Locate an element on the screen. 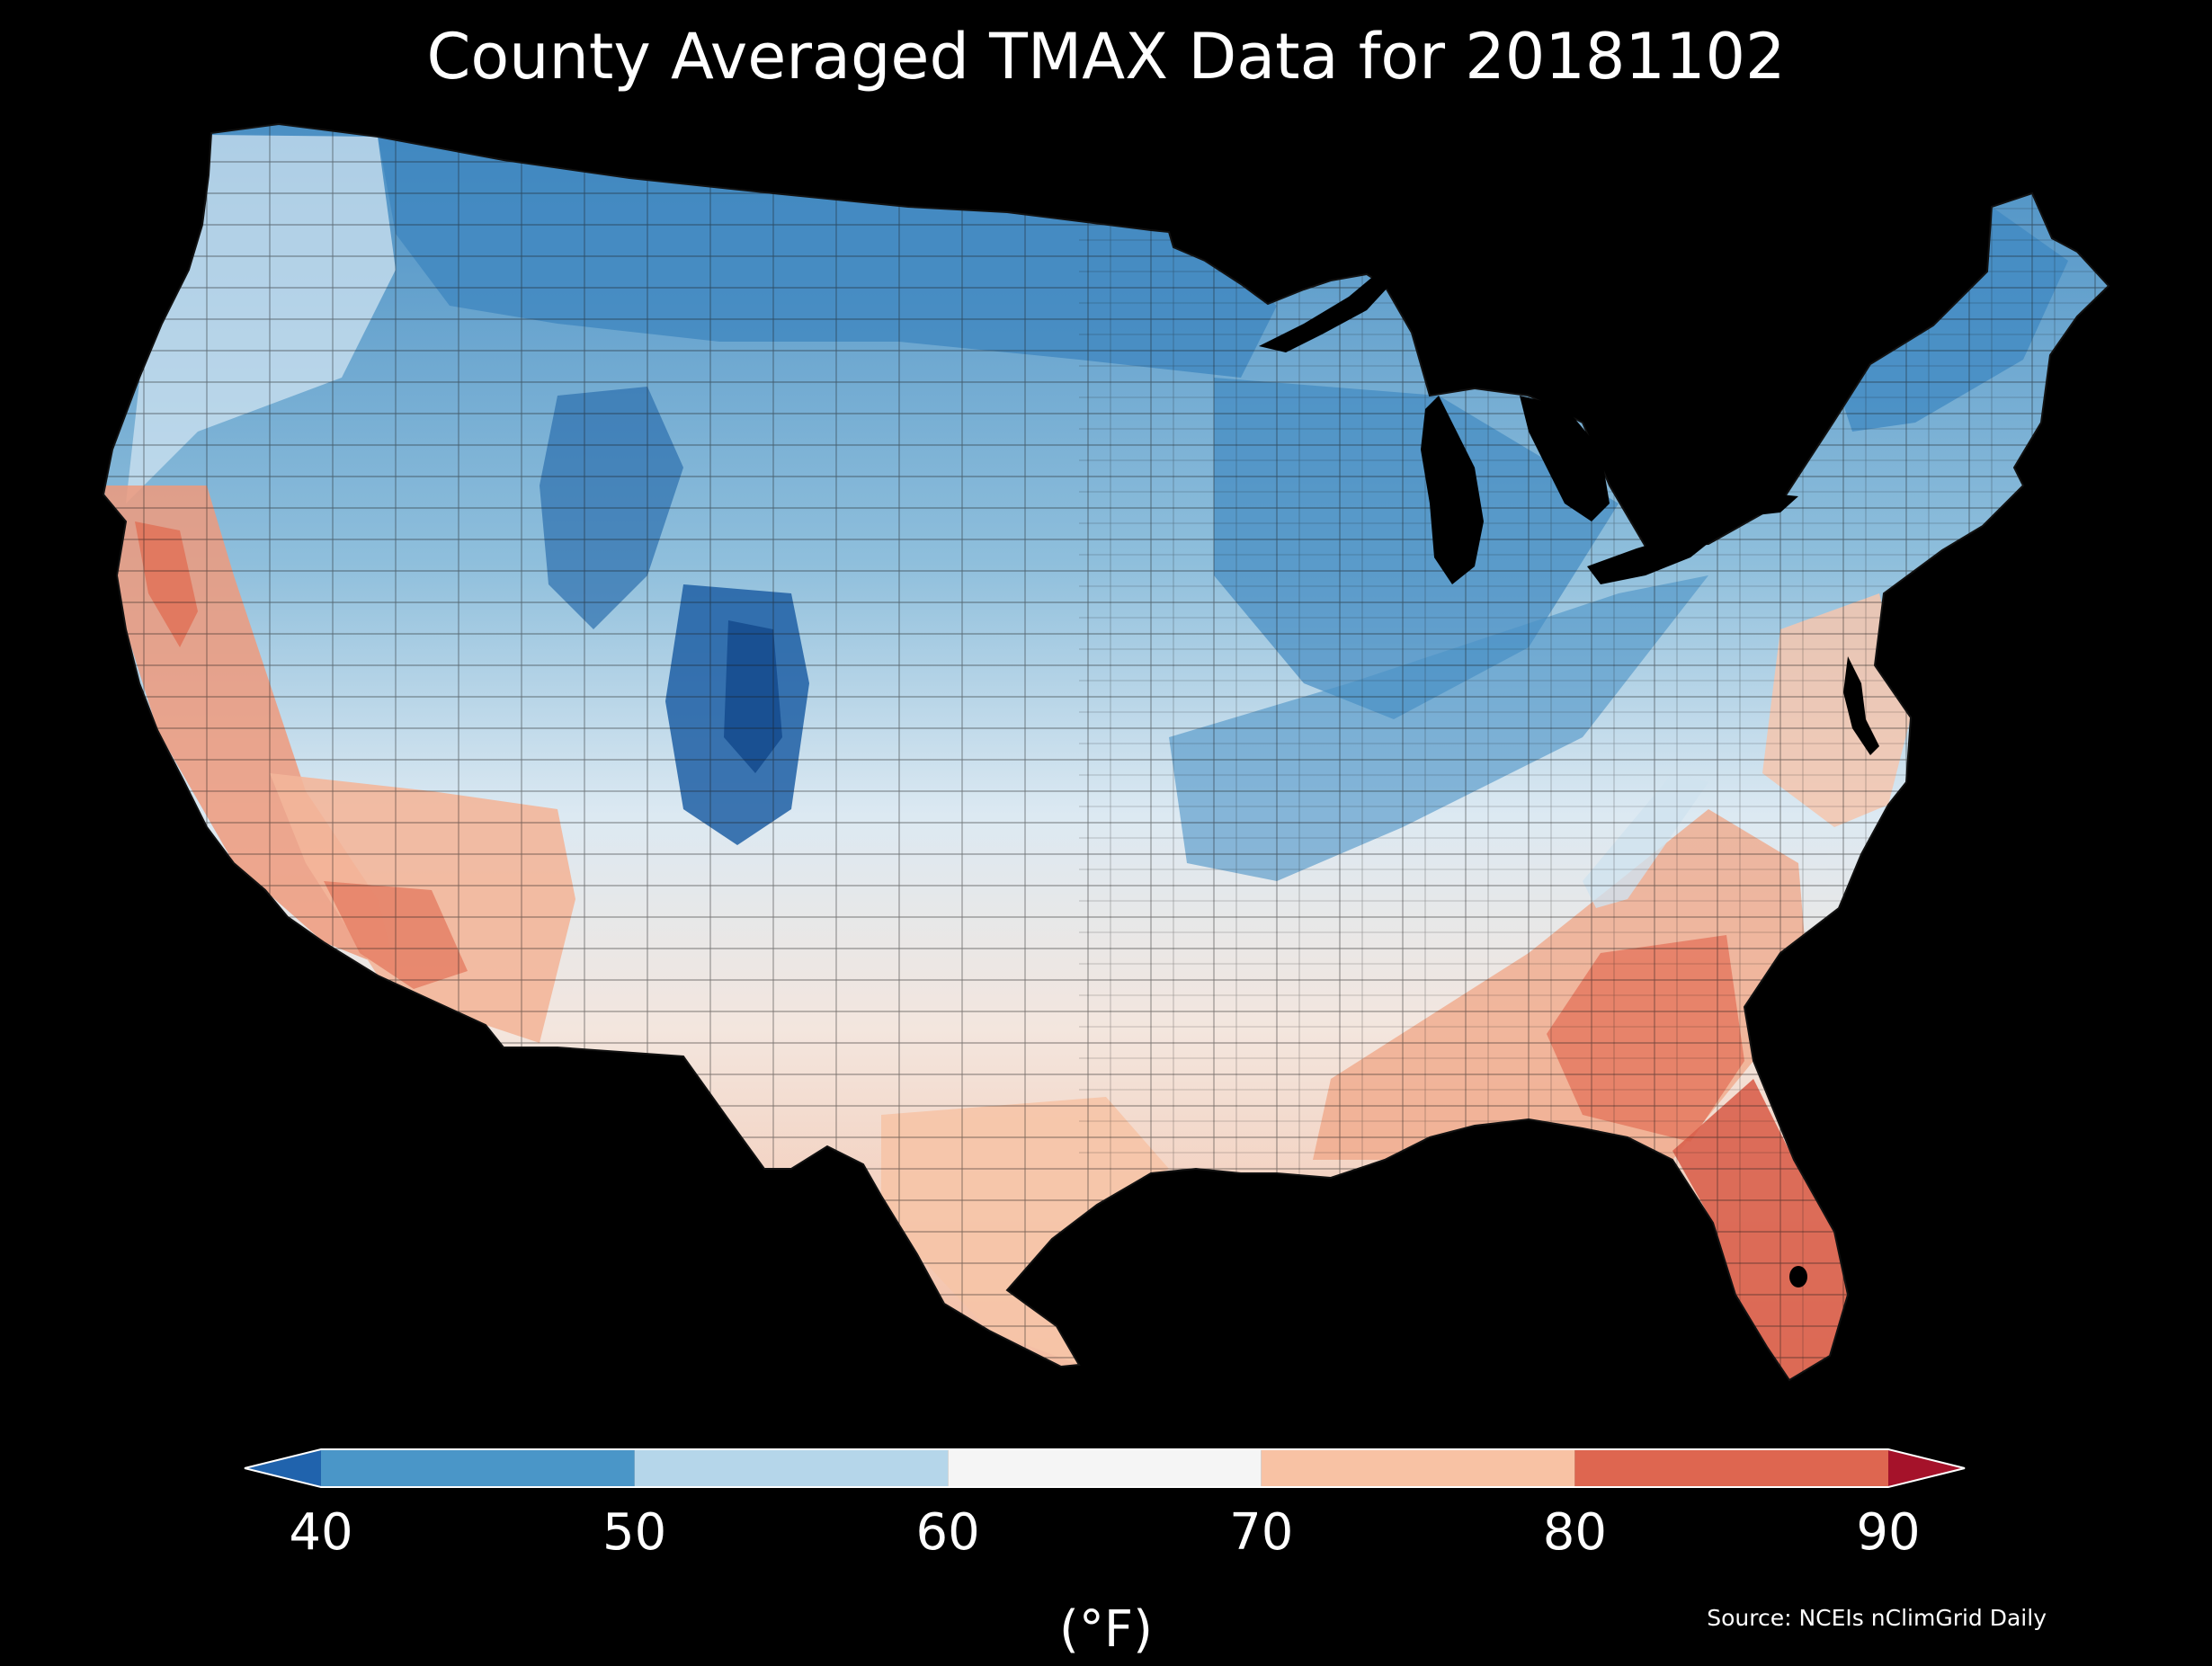 Image resolution: width=2212 pixels, height=1666 pixels. colorbar-outline is located at coordinates (1105, 1468).